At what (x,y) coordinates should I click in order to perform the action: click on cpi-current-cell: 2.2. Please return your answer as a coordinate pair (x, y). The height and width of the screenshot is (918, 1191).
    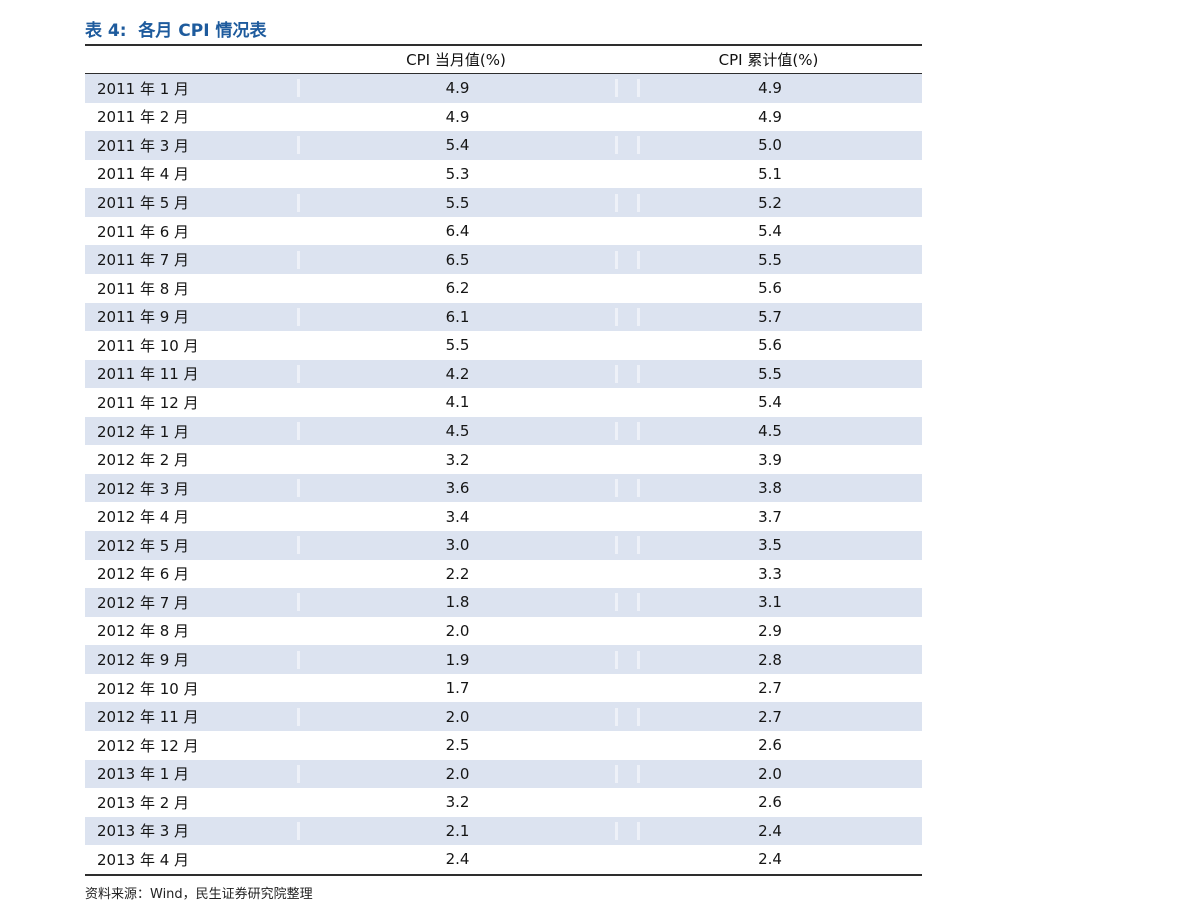
    Looking at the image, I should click on (457, 573).